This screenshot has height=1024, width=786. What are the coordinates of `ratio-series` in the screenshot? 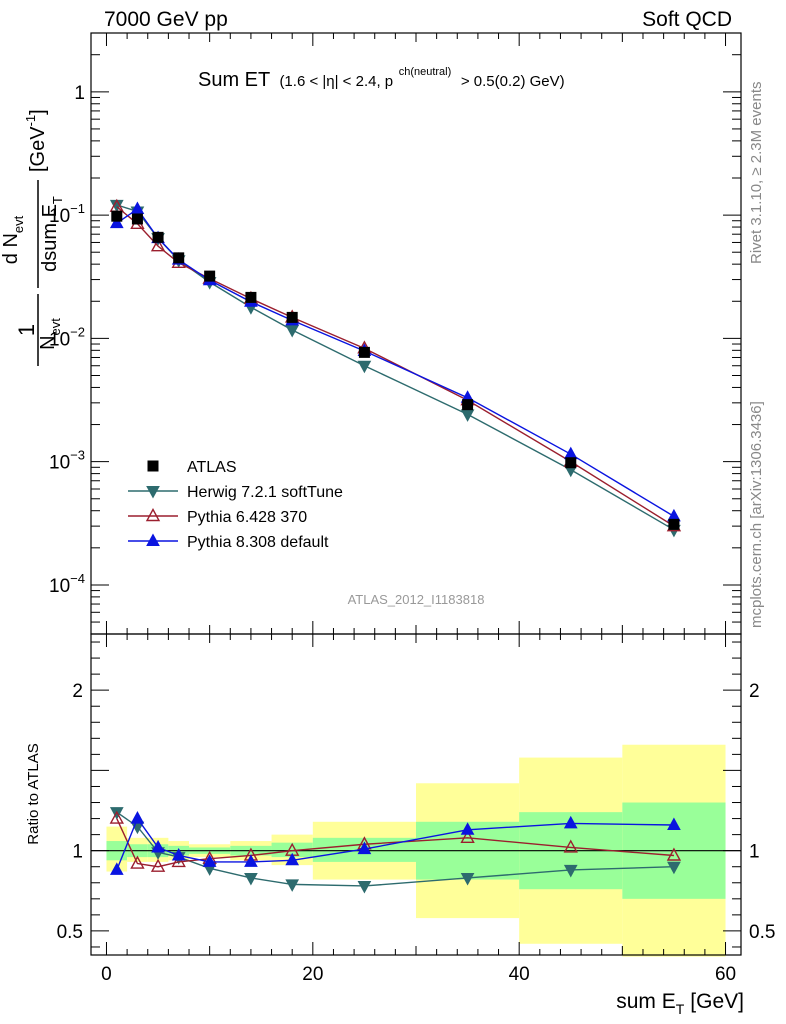 It's located at (395, 850).